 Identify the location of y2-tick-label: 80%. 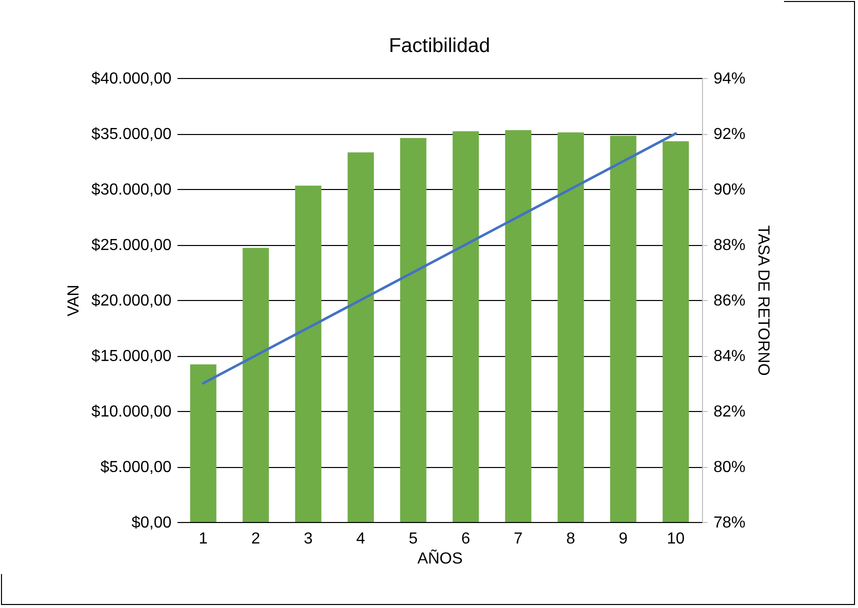
(730, 467).